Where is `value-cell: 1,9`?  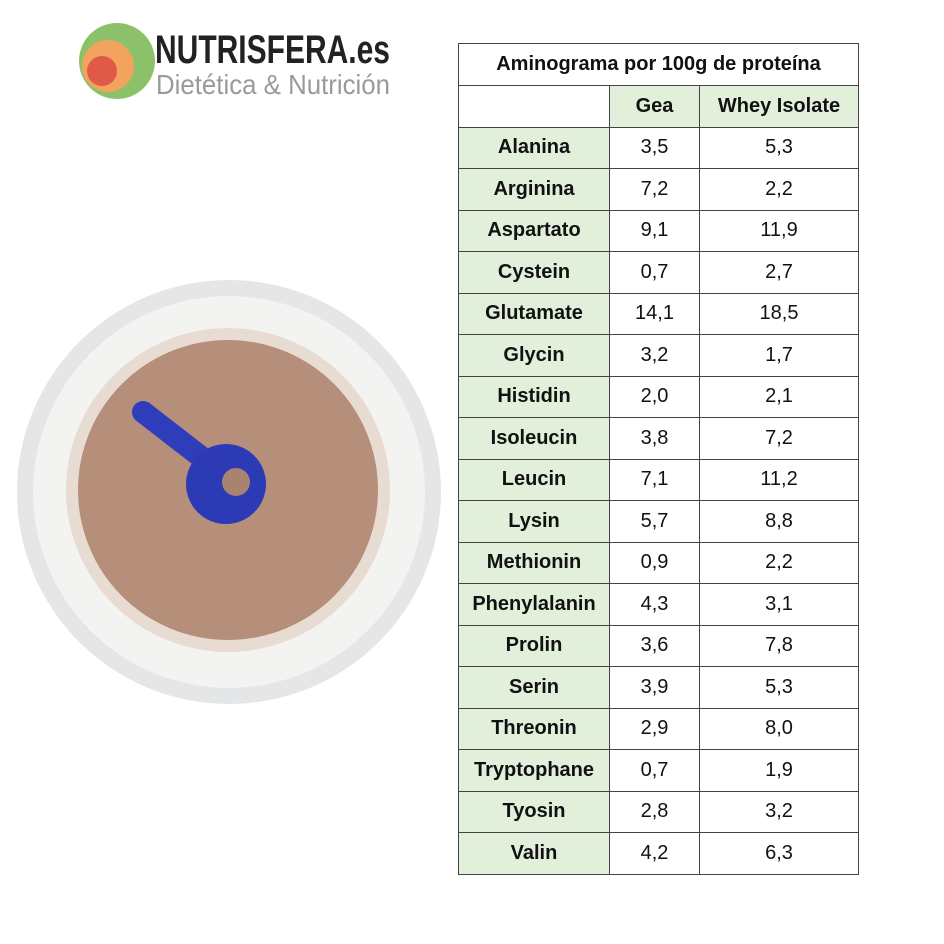 value-cell: 1,9 is located at coordinates (779, 770).